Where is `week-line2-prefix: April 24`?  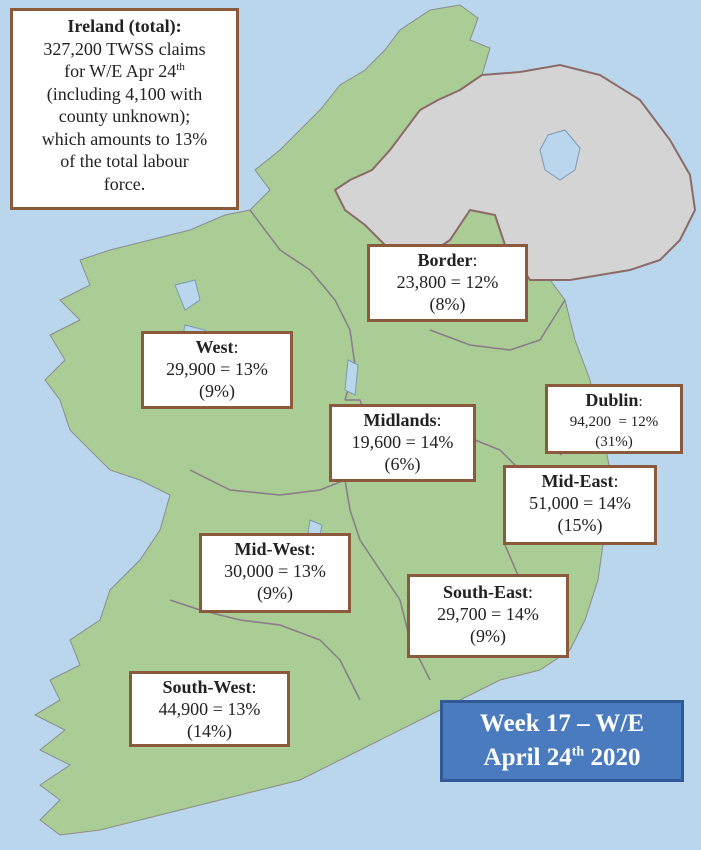 week-line2-prefix: April 24 is located at coordinates (527, 757).